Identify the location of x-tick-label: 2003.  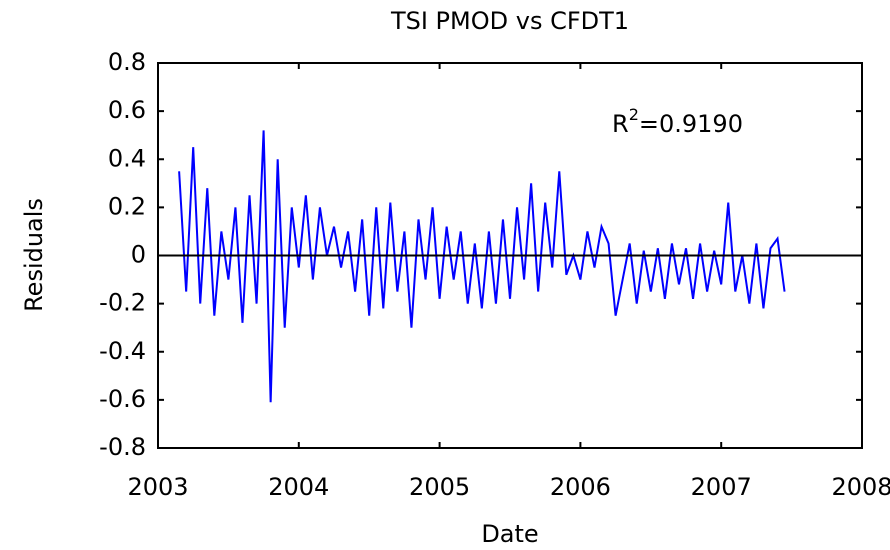
(157, 487).